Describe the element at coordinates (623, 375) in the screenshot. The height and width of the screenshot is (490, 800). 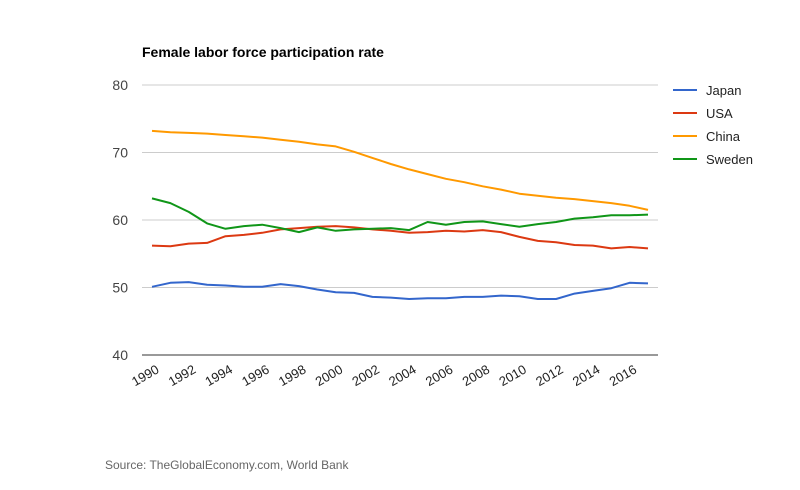
I see `x-tick-label: 2016` at that location.